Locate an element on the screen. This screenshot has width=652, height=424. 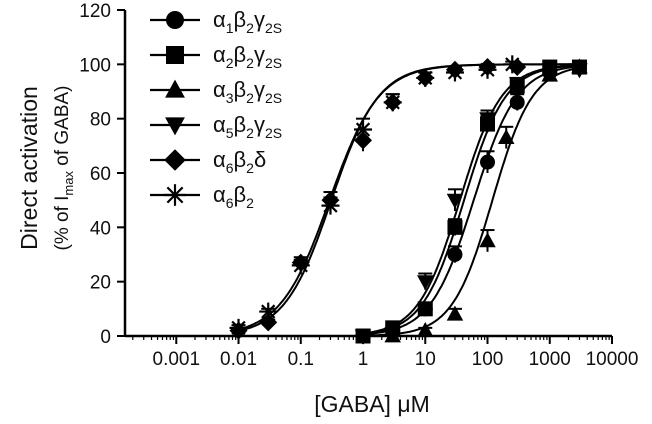
x-tick-label: 100 is located at coordinates (488, 359).